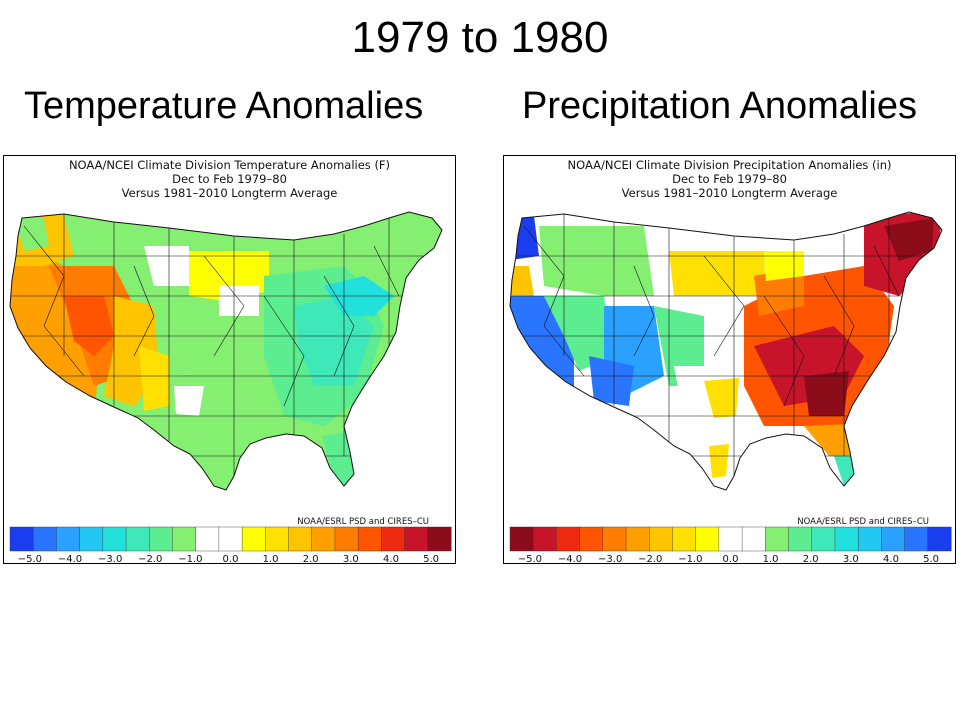 This screenshot has width=960, height=720. What do you see at coordinates (579, 333) in the screenshot?
I see `region-nevada` at bounding box center [579, 333].